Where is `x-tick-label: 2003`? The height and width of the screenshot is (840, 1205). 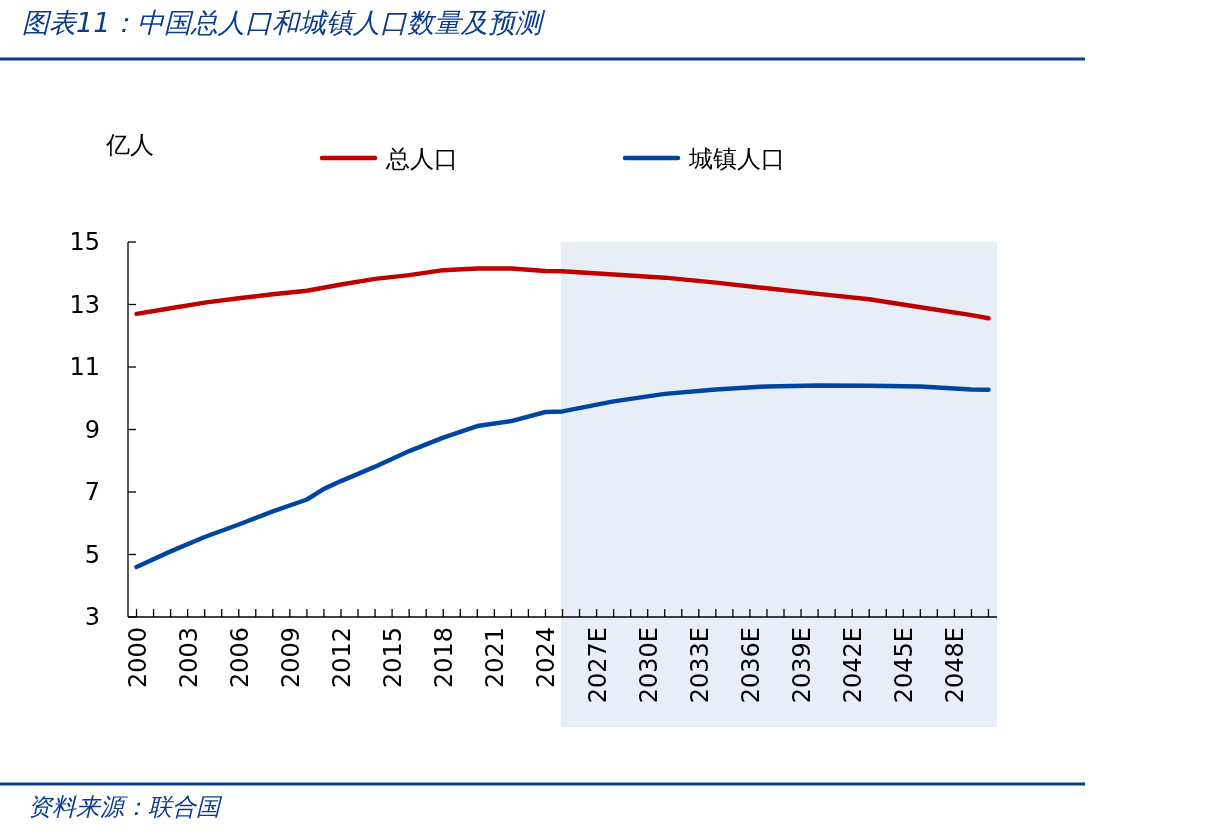
x-tick-label: 2003 is located at coordinates (188, 658).